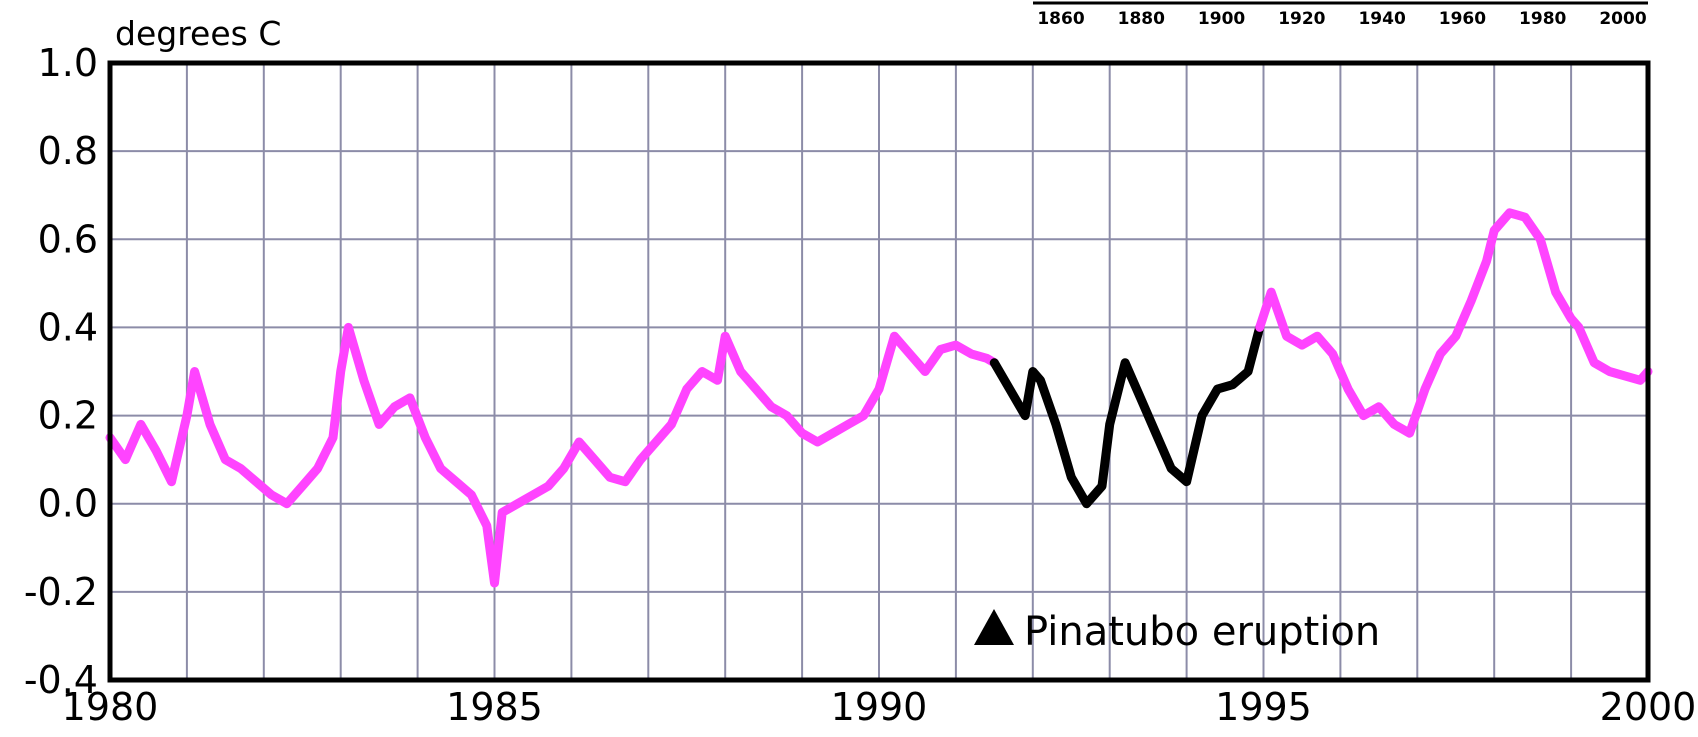 This screenshot has height=737, width=1698. I want to click on y-tick-label: 0.4, so click(68, 327).